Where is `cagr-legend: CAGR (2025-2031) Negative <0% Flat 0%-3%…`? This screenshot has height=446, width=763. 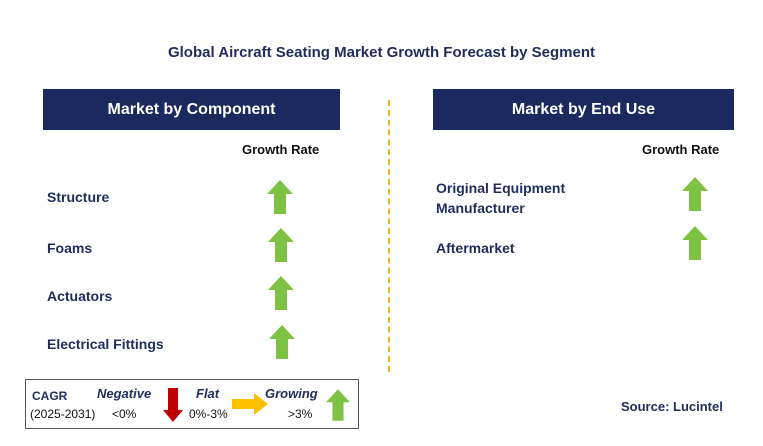
cagr-legend: CAGR (2025-2031) Negative <0% Flat 0%-3%… is located at coordinates (192, 404).